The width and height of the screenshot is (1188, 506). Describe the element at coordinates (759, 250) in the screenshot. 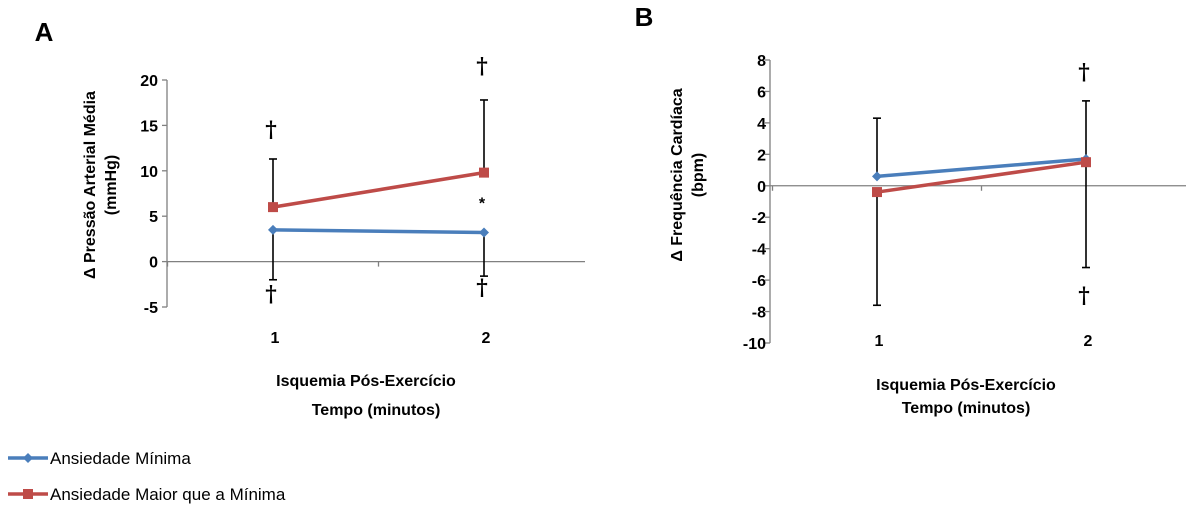

I see `panel-b-y-tick-label: -4` at that location.